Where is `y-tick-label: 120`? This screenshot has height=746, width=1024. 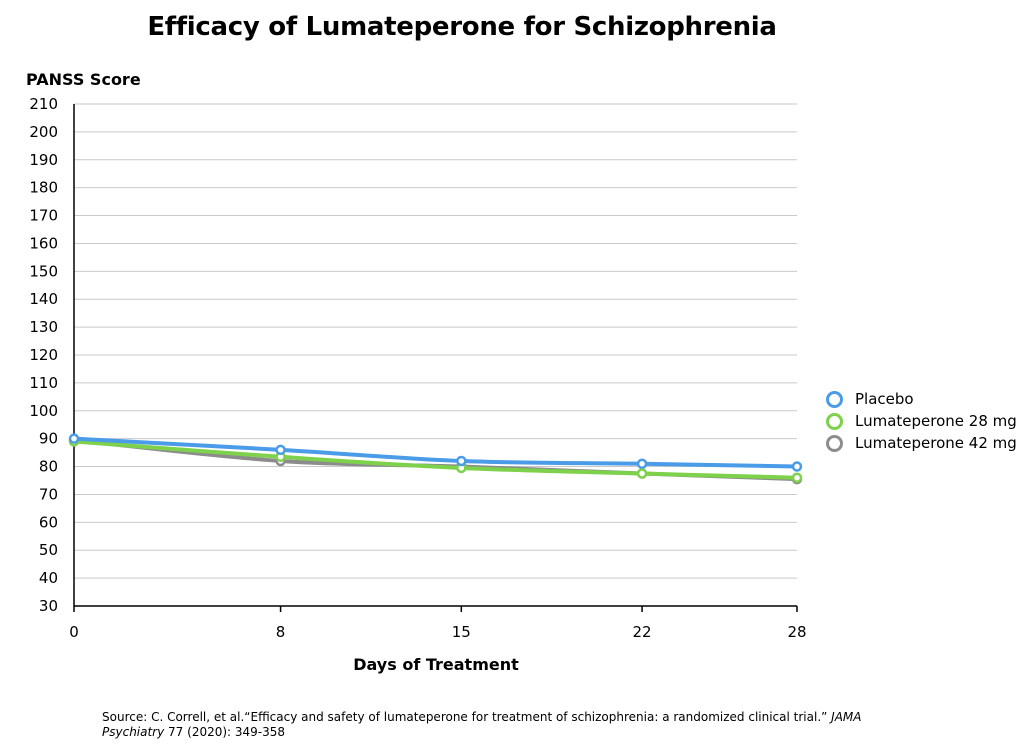
y-tick-label: 120 is located at coordinates (43, 355).